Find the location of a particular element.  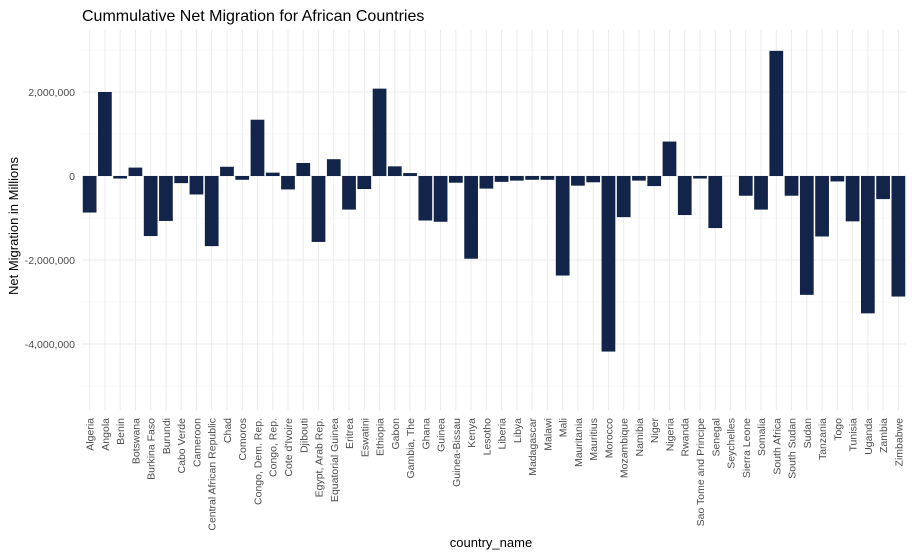

x-tick-label: Ghana is located at coordinates (426, 434).